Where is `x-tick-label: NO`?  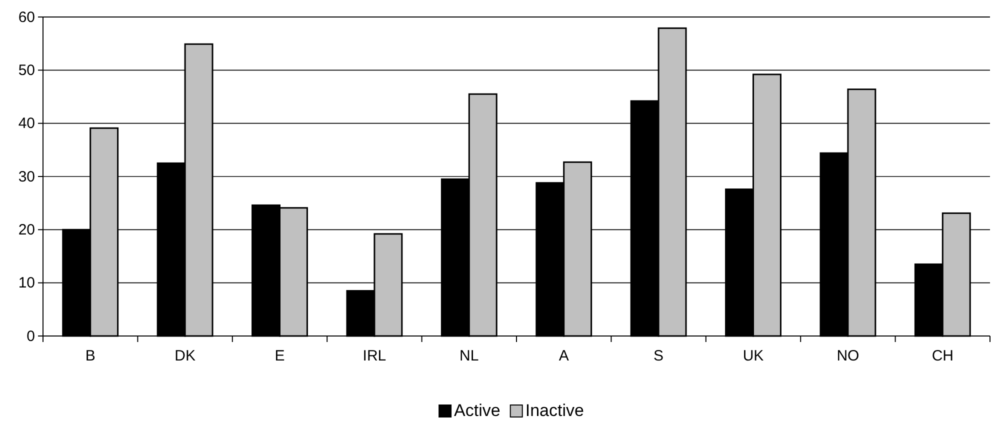 x-tick-label: NO is located at coordinates (848, 356).